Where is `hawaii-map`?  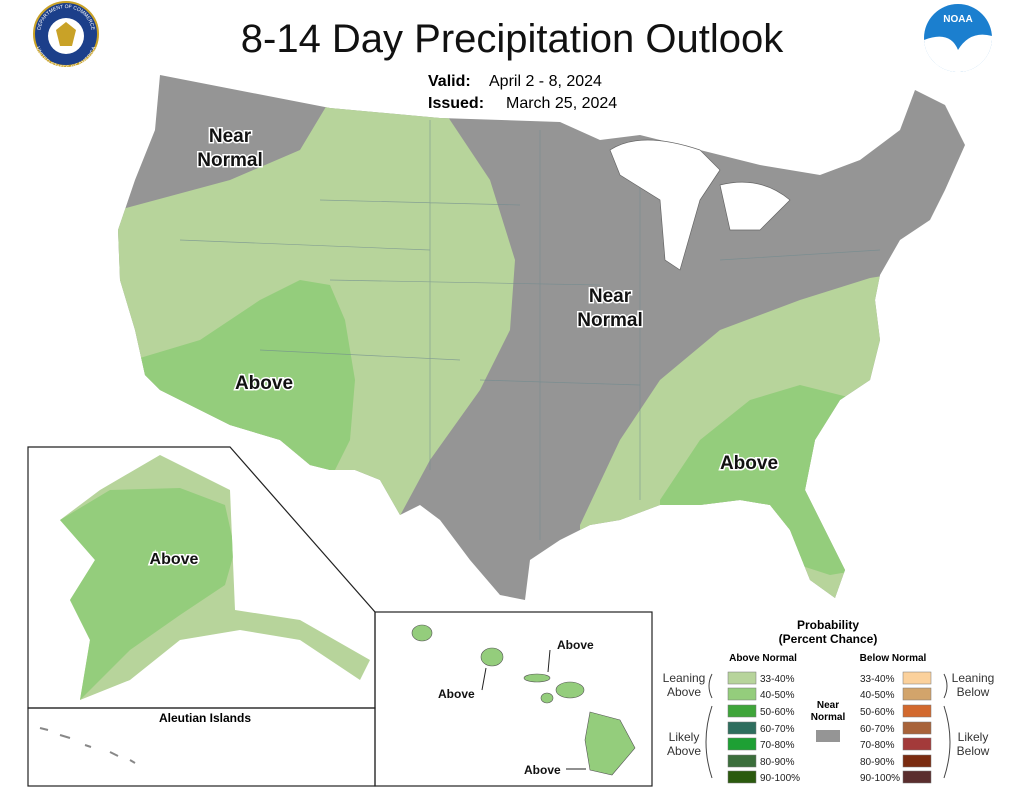
hawaii-map is located at coordinates (523, 700).